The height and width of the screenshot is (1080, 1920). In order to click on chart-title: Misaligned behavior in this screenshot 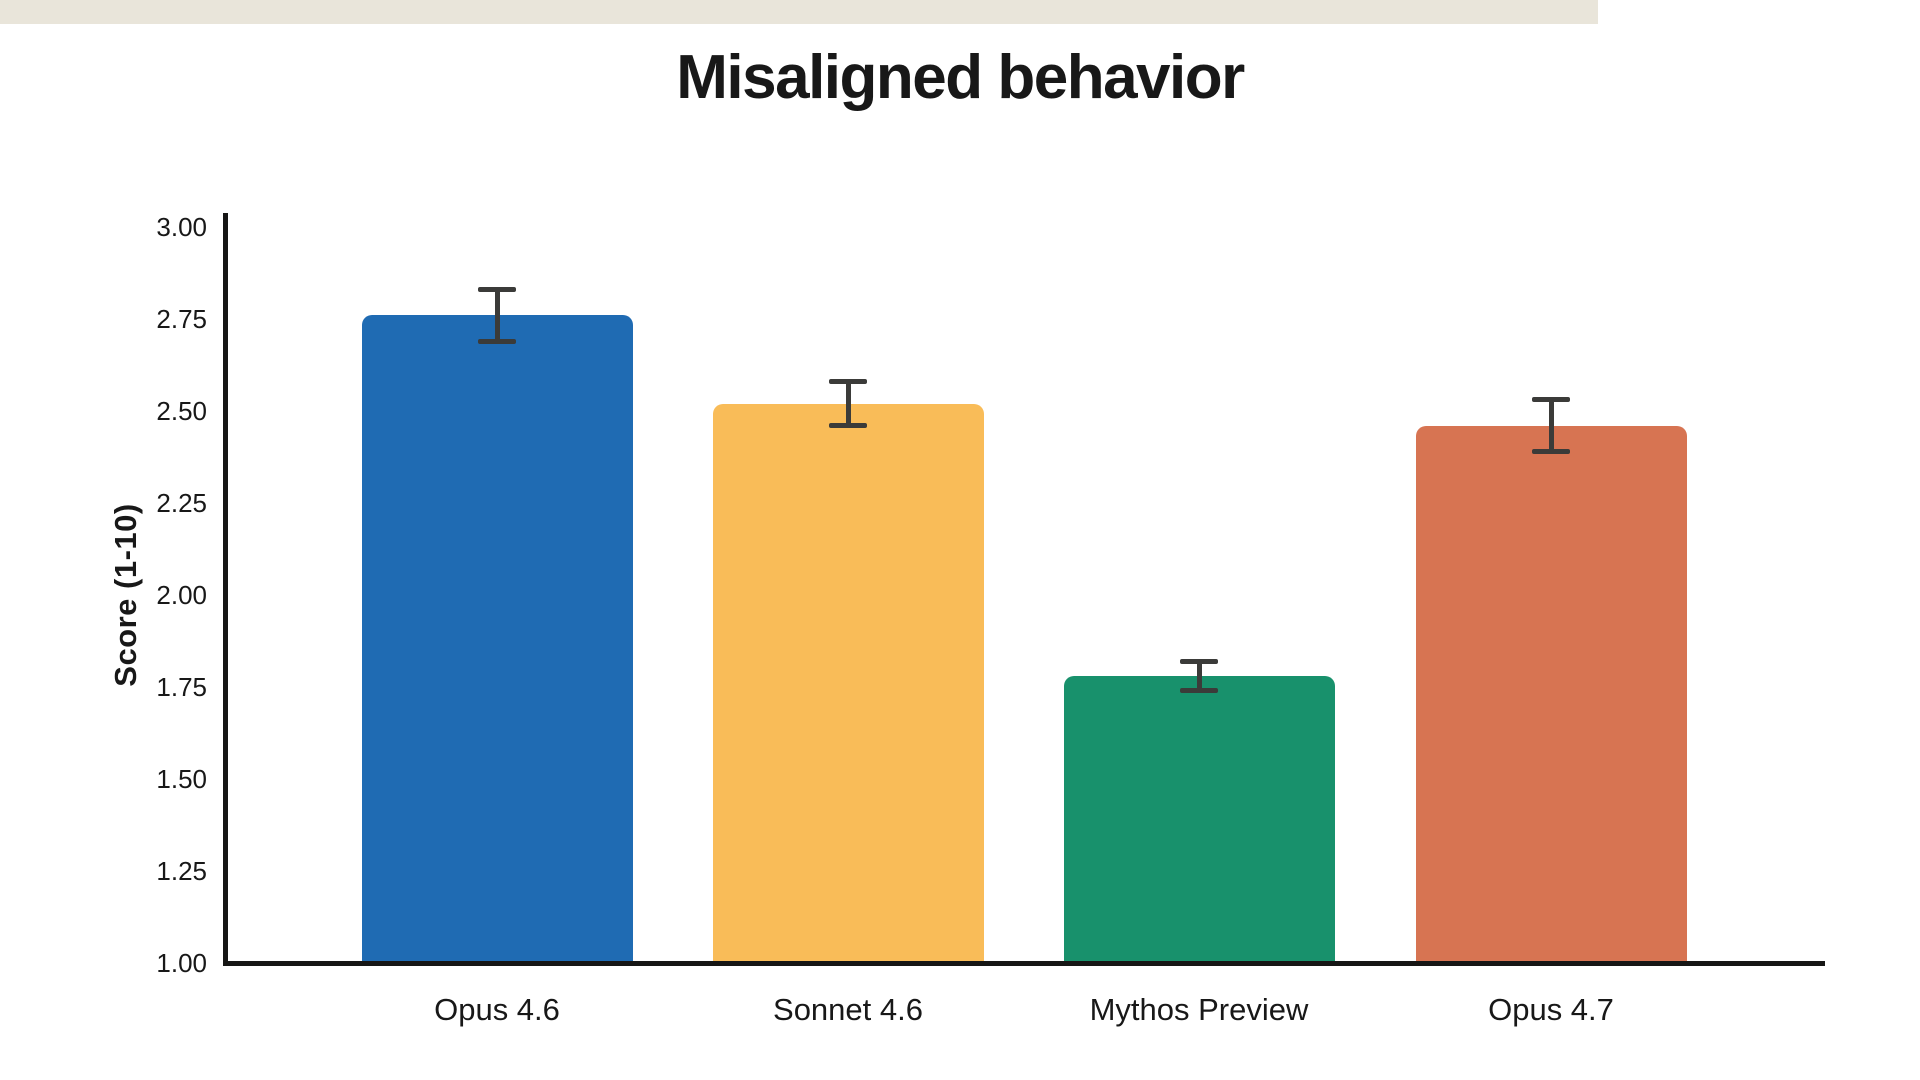, I will do `click(960, 77)`.